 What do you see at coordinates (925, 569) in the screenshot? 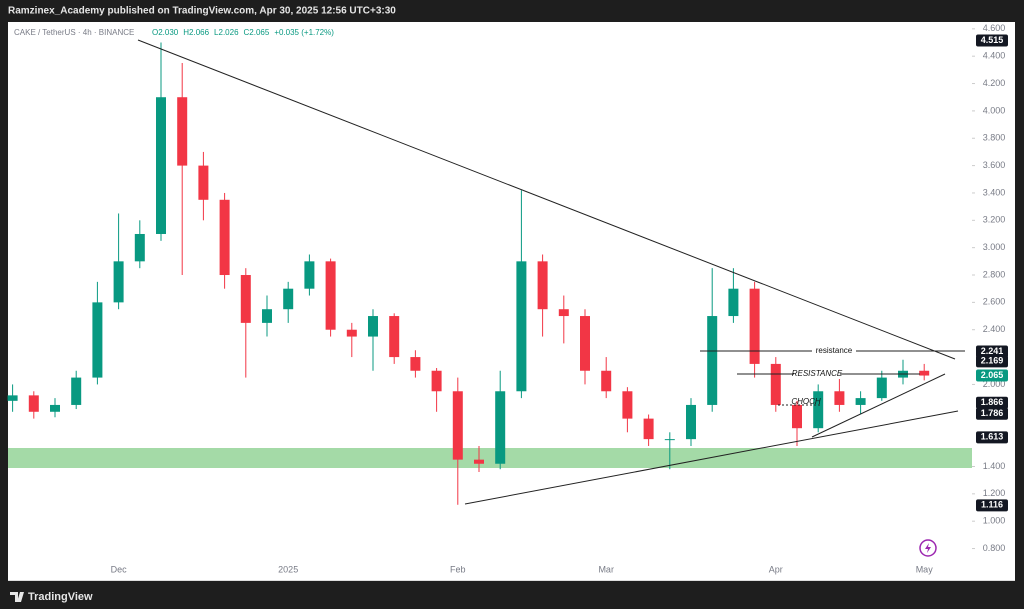
I see `x-tick-label: May` at bounding box center [925, 569].